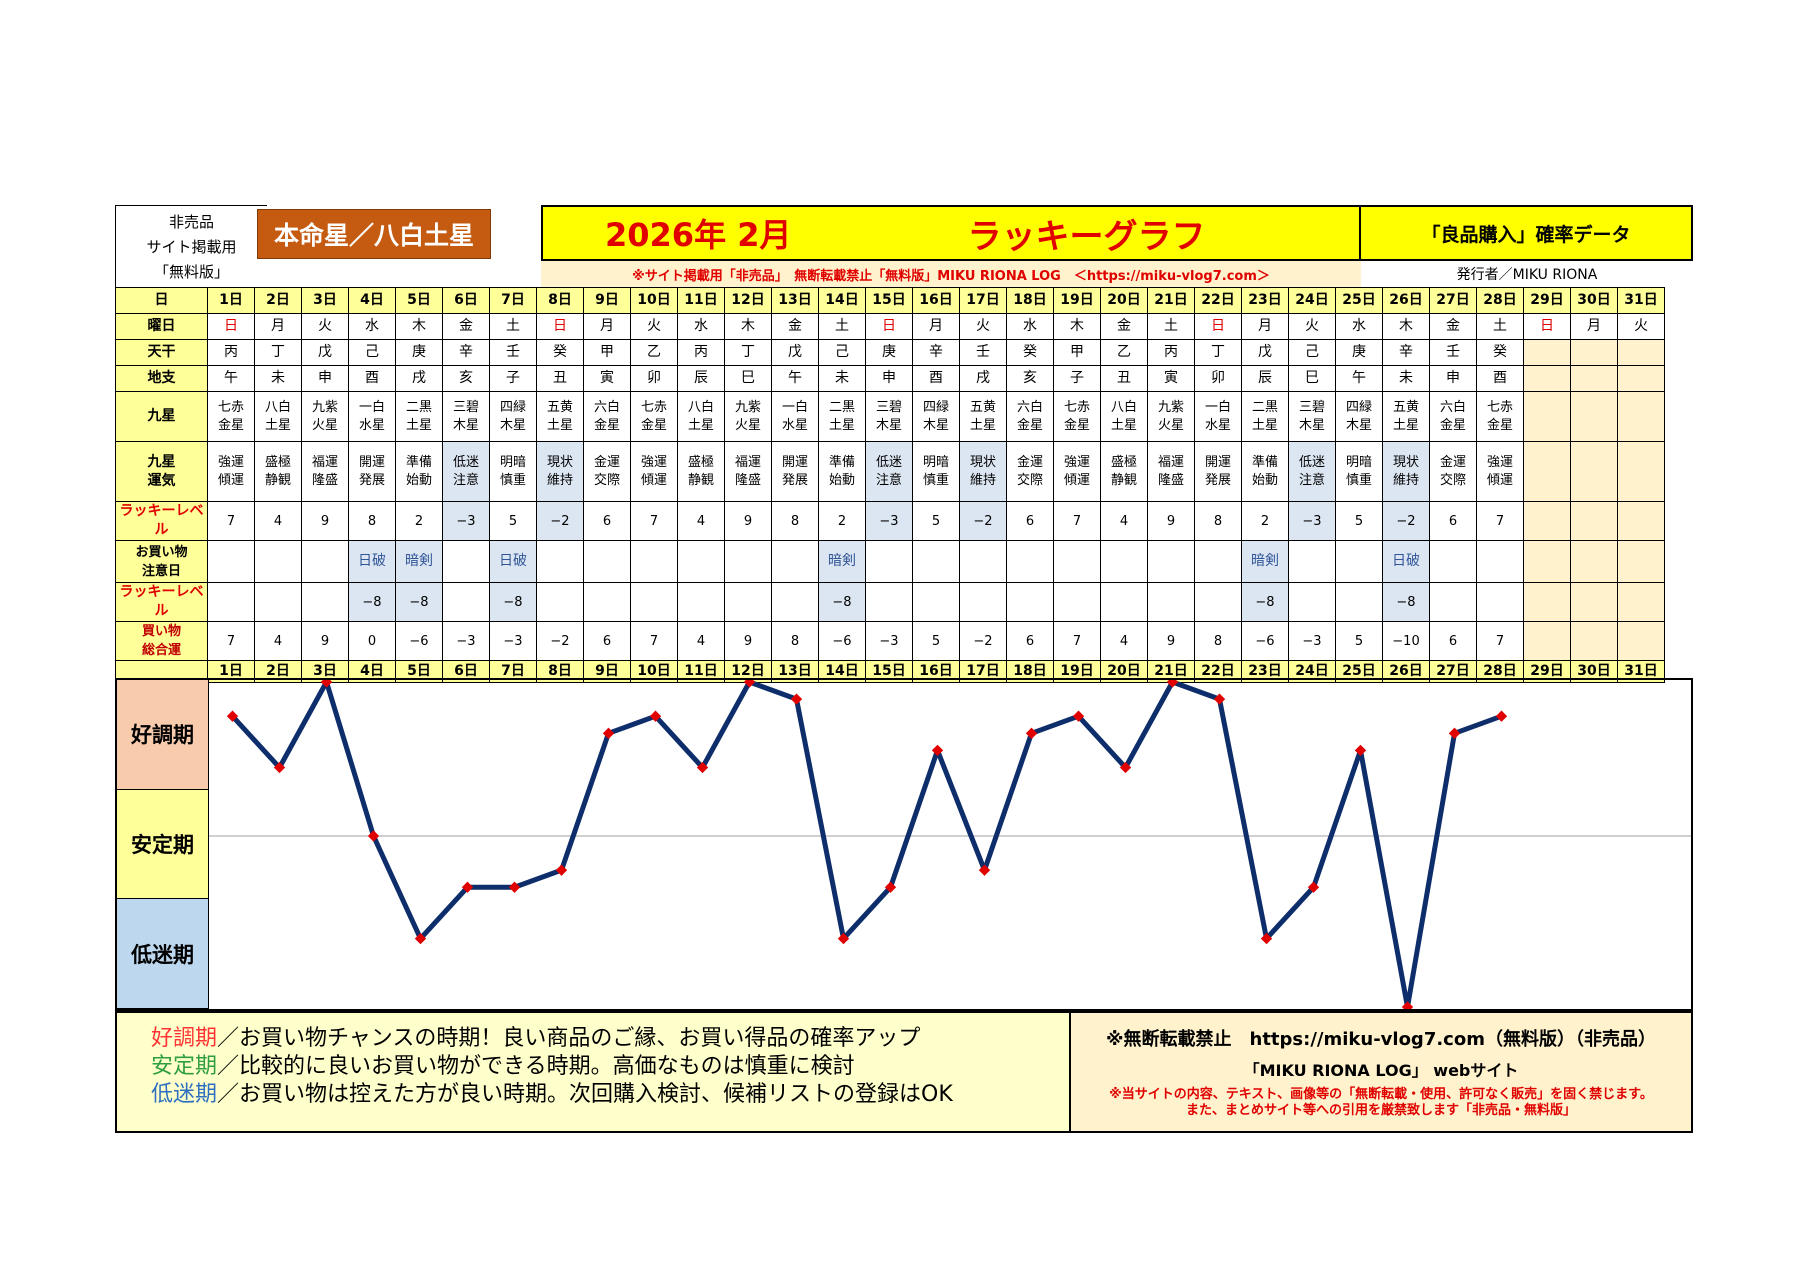 Image resolution: width=1800 pixels, height=1272 pixels. What do you see at coordinates (983, 326) in the screenshot?
I see `weekday-cell: 火` at bounding box center [983, 326].